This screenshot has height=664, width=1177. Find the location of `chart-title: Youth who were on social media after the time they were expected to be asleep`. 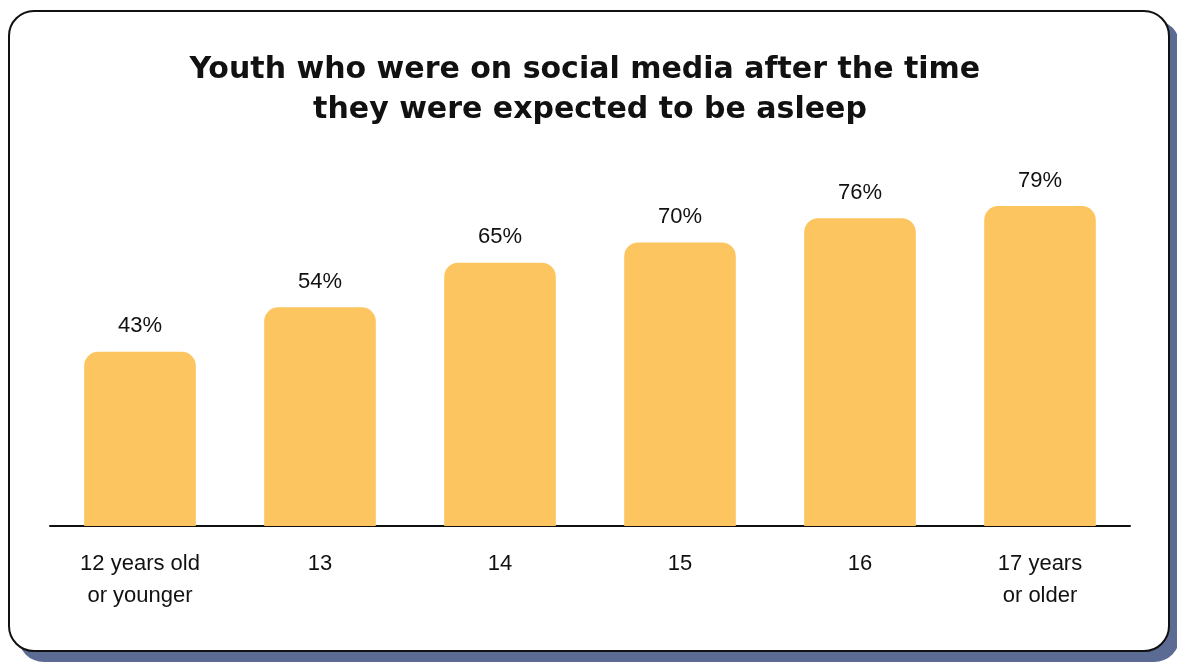

chart-title: Youth who were on social media after the time they were expected to be asleep is located at coordinates (589, 87).